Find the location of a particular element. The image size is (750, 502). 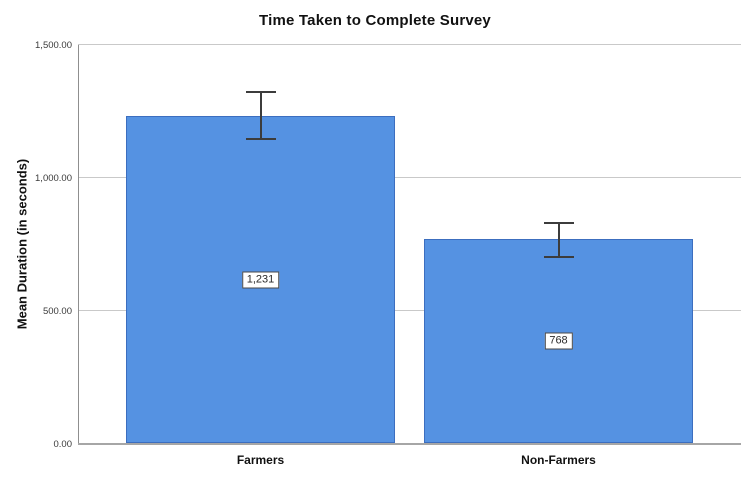

error-bar-whisker-farmers is located at coordinates (260, 115).